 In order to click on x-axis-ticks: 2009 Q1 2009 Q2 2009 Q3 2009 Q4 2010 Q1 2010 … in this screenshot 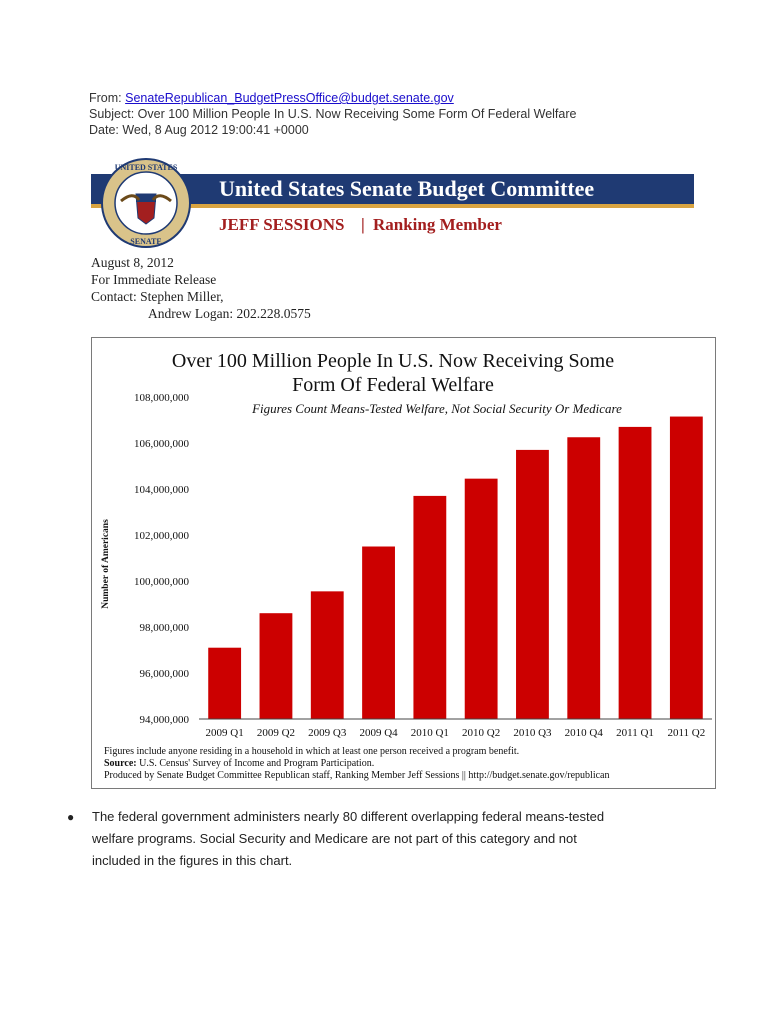, I will do `click(456, 733)`.